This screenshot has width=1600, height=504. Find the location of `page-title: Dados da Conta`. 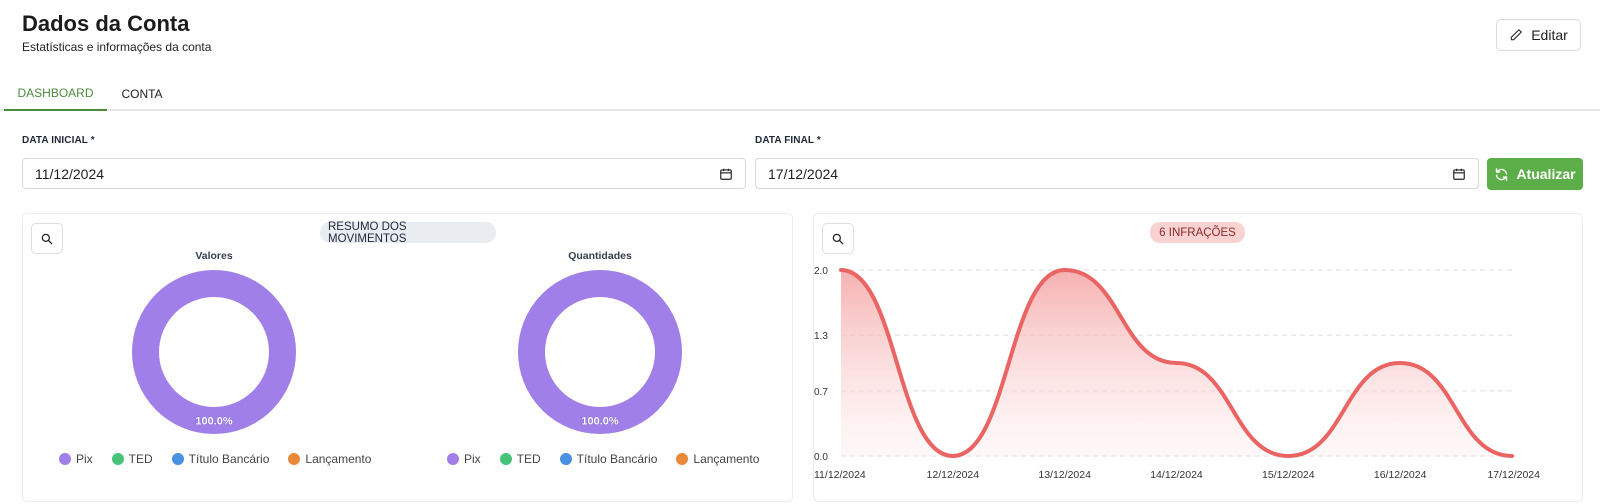

page-title: Dados da Conta is located at coordinates (106, 23).